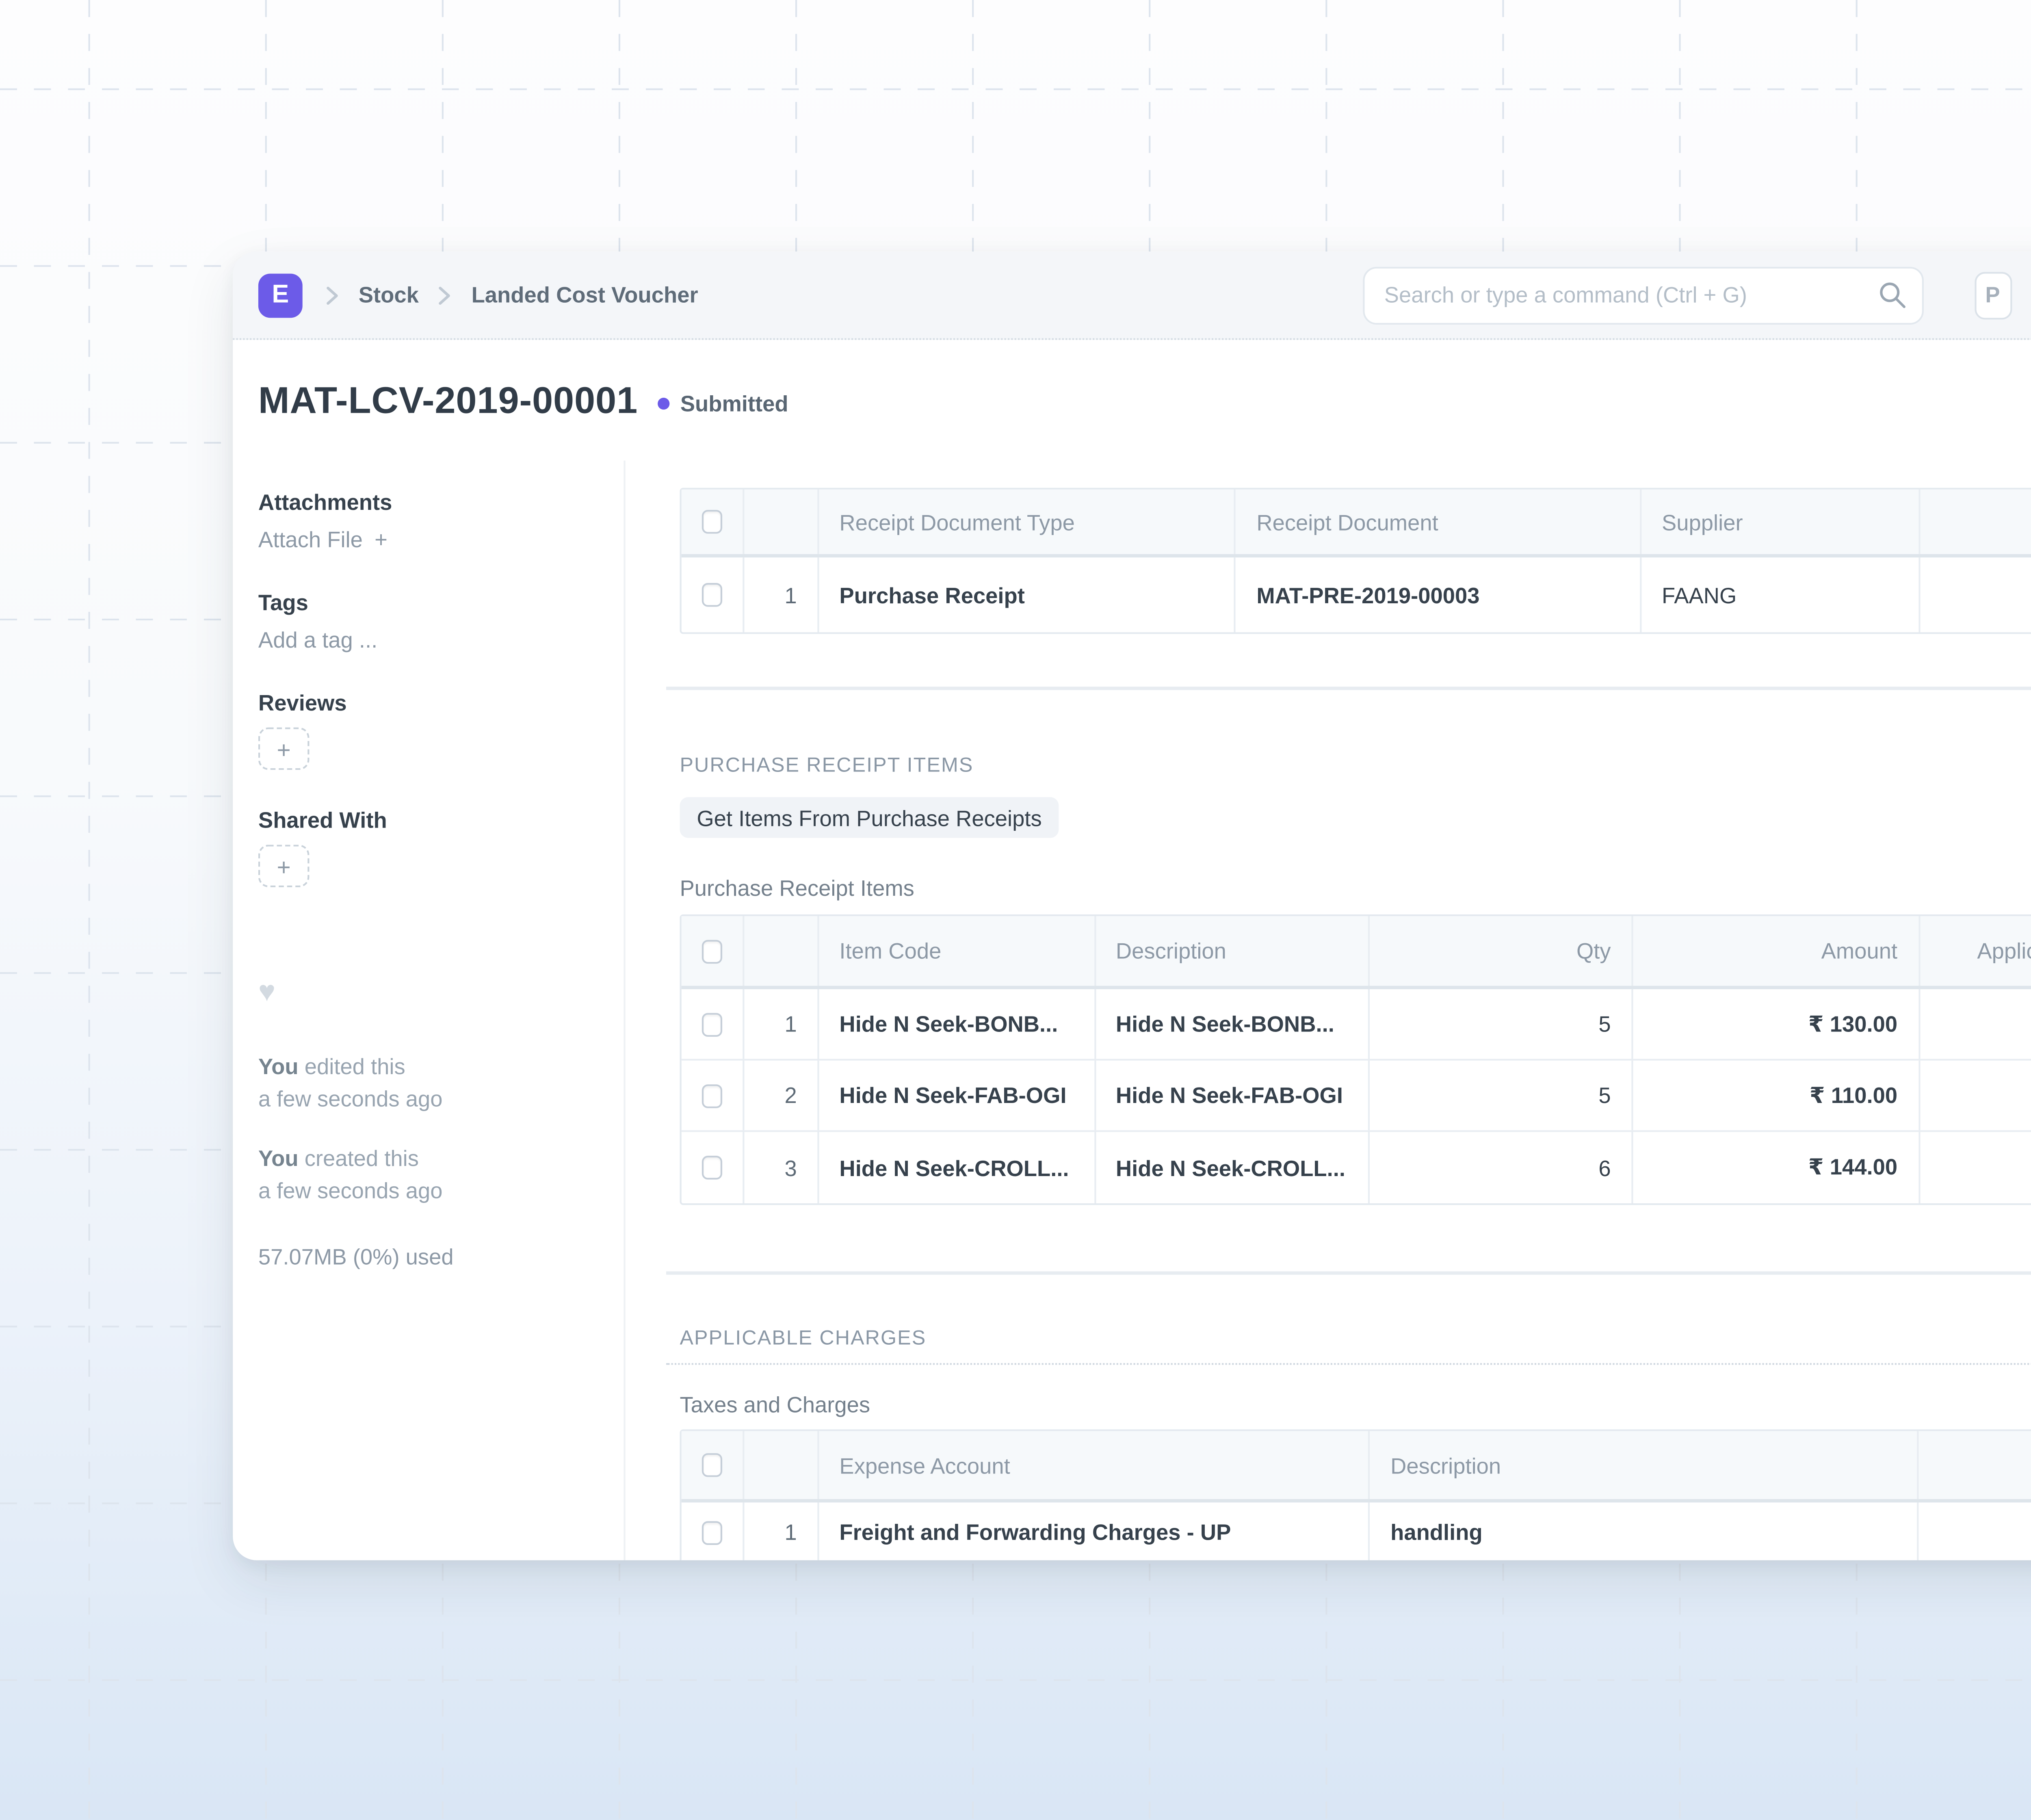 Image resolution: width=2031 pixels, height=1820 pixels. Describe the element at coordinates (1094, 1531) in the screenshot. I see `expense-account-cell: Freight and Forwarding Charges - UP` at that location.